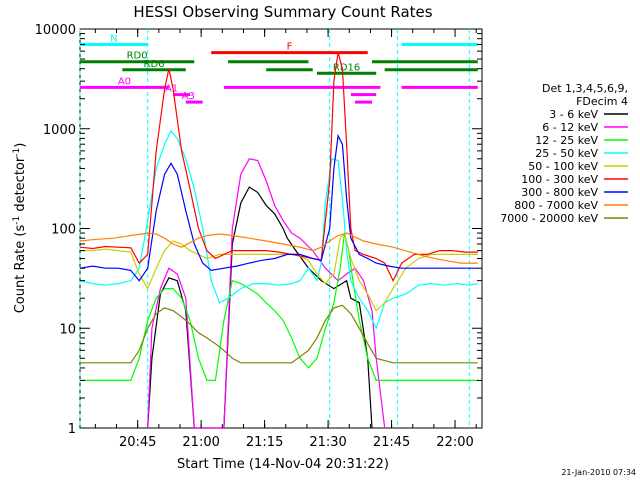 This screenshot has width=640, height=480. I want to click on x-tick-label-4: 21:45, so click(391, 442).